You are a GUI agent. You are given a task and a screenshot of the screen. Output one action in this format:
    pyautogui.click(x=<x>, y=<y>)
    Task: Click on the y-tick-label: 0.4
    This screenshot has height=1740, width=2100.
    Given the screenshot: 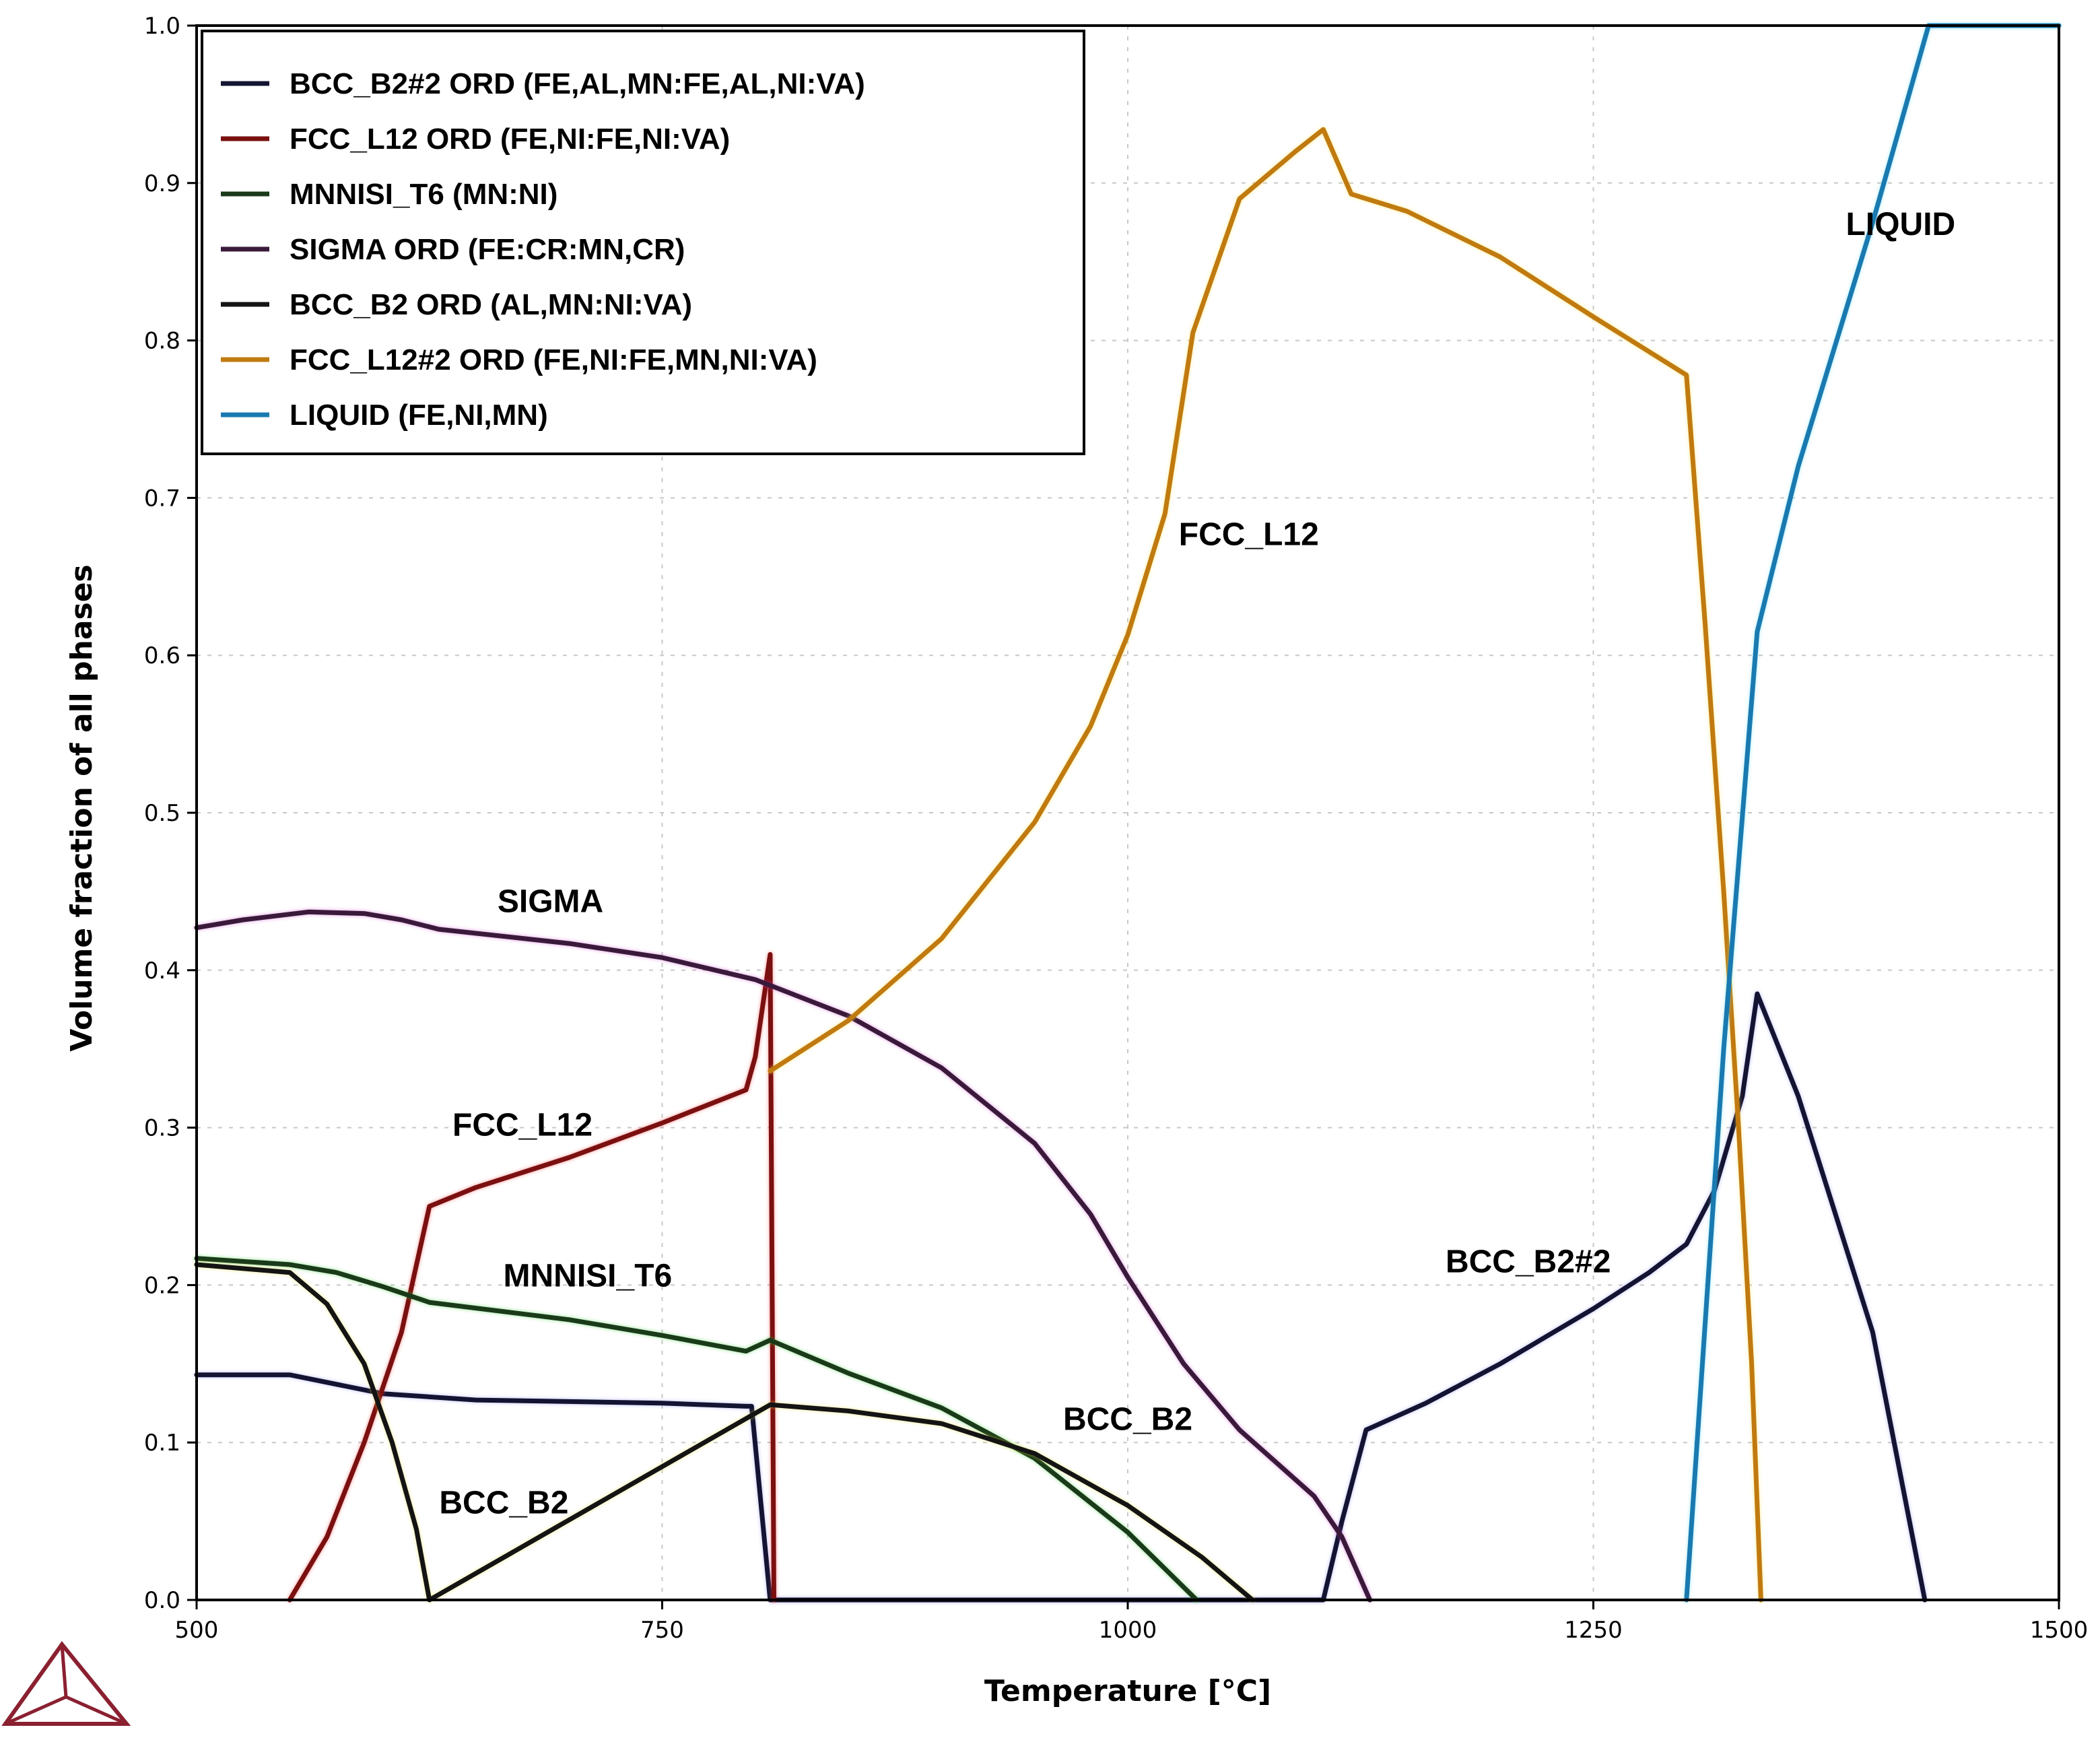 What is the action you would take?
    pyautogui.click(x=162, y=971)
    